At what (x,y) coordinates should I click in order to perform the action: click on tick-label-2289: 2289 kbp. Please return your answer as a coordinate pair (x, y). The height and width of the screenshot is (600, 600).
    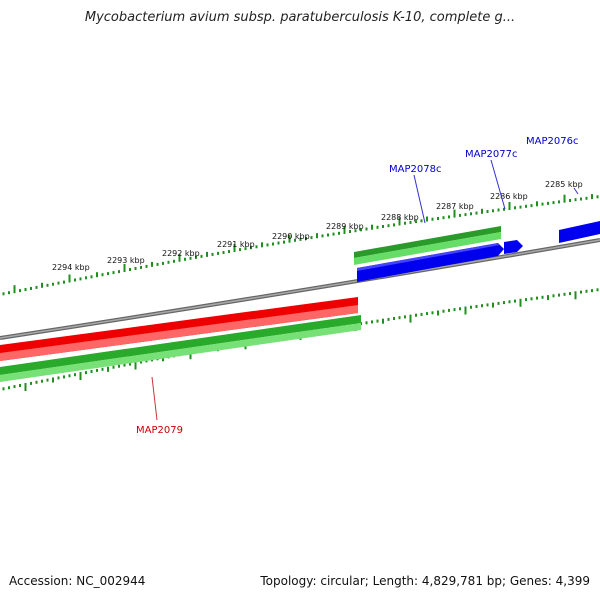
    Looking at the image, I should click on (345, 226).